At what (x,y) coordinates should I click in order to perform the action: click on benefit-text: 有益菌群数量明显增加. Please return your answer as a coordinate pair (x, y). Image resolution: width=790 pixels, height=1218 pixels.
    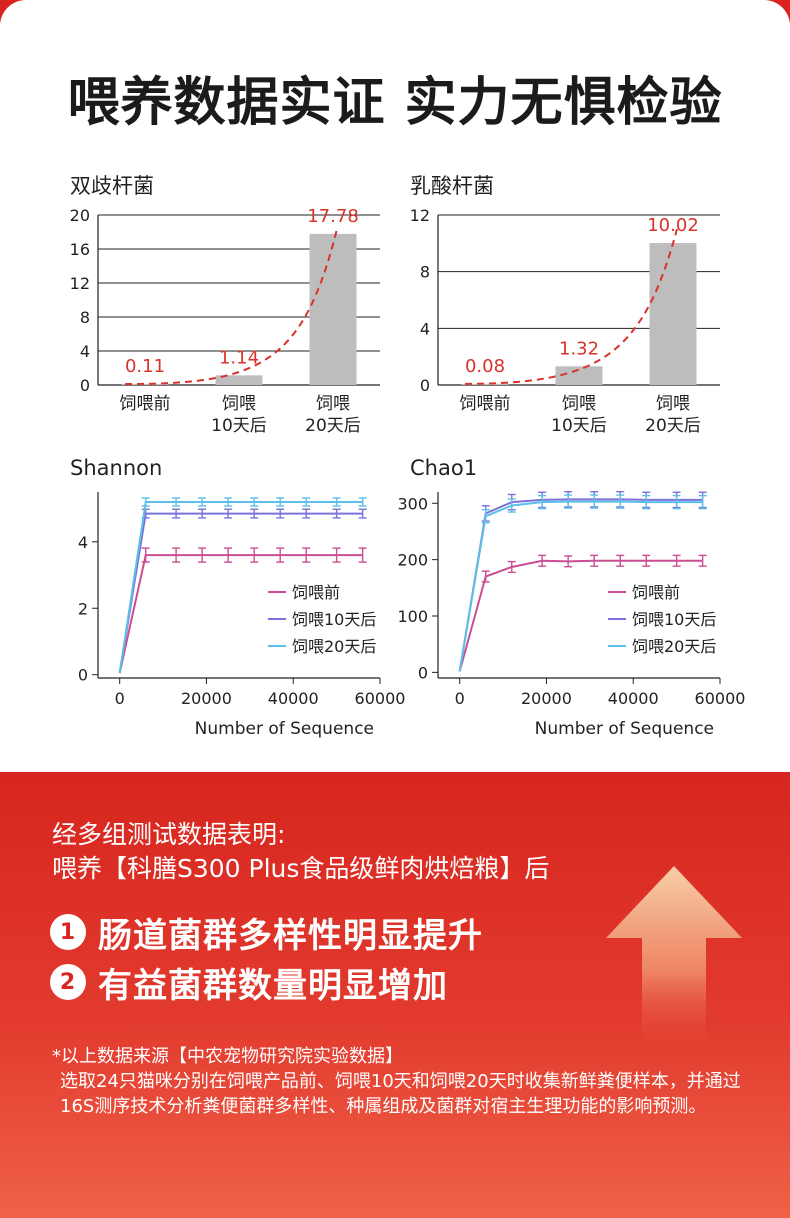
    Looking at the image, I should click on (273, 985).